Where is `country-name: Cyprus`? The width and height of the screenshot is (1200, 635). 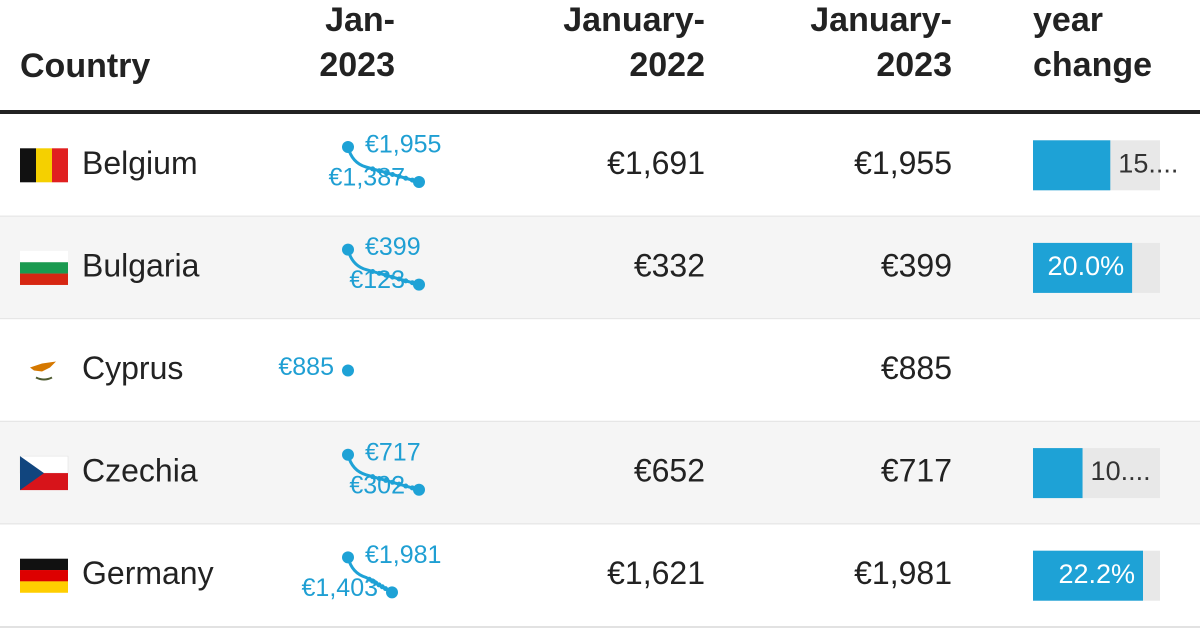 country-name: Cyprus is located at coordinates (132, 368).